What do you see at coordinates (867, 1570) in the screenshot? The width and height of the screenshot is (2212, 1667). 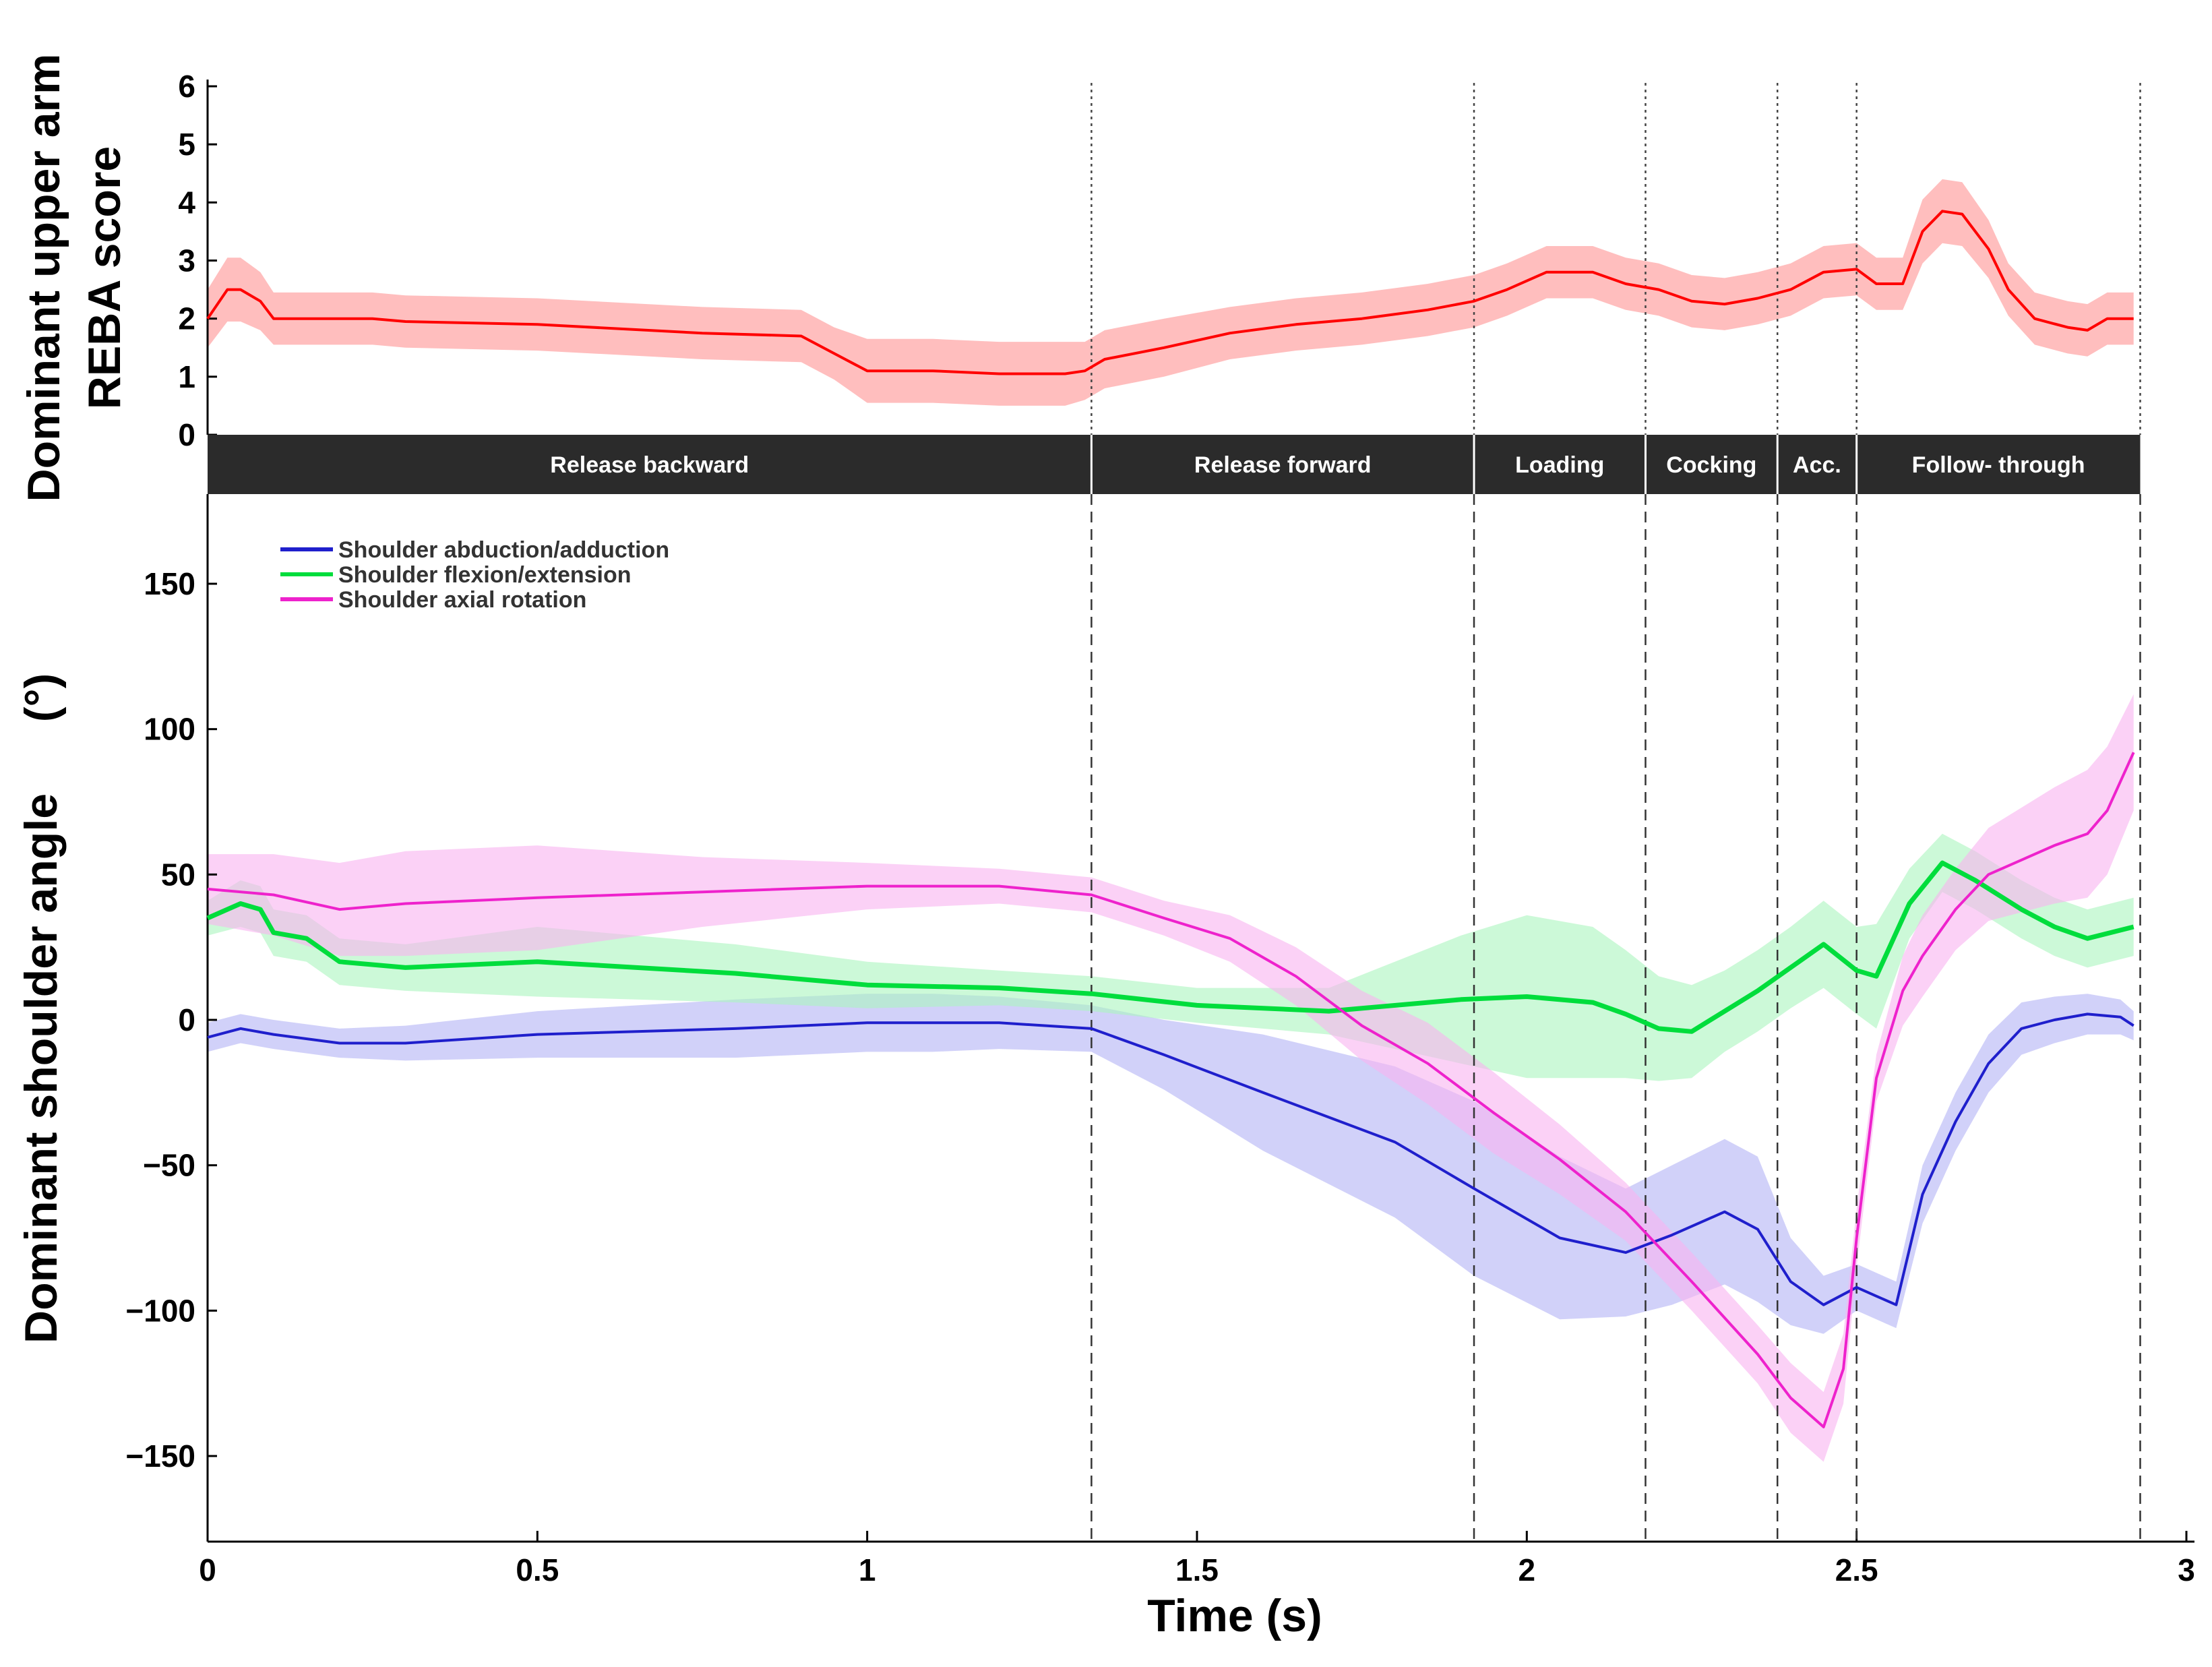 I see `x-tick-label: 1` at bounding box center [867, 1570].